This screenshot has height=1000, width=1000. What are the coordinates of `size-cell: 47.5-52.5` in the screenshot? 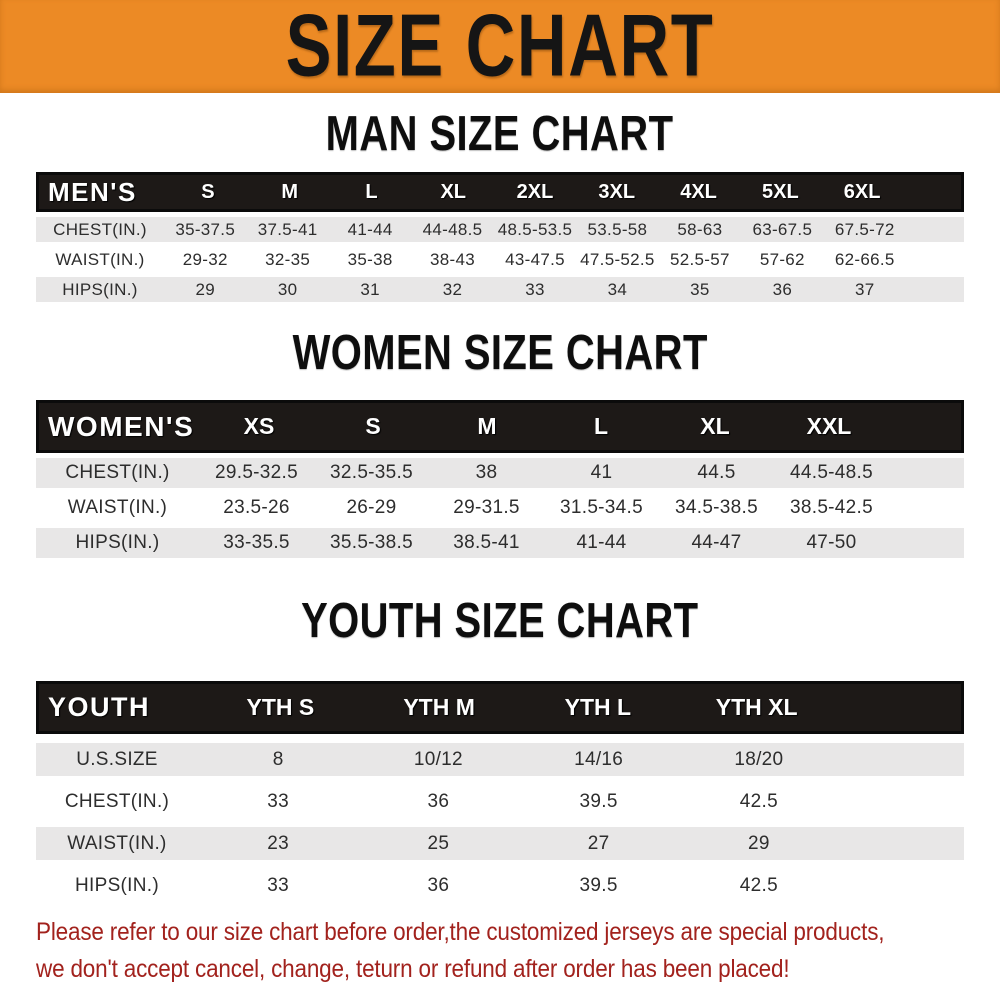 It's located at (617, 259).